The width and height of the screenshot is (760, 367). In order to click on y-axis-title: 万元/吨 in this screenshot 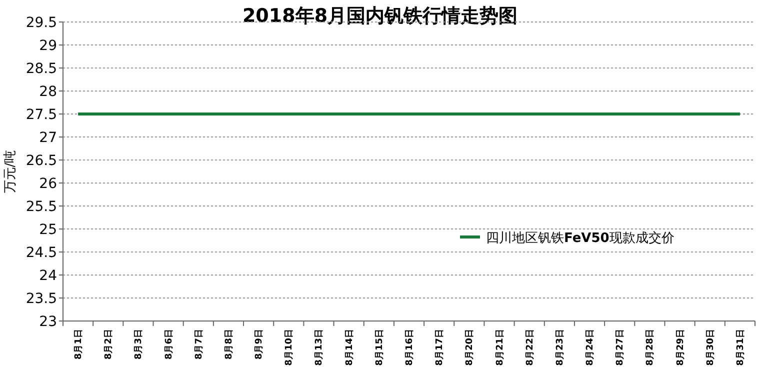, I will do `click(10, 172)`.